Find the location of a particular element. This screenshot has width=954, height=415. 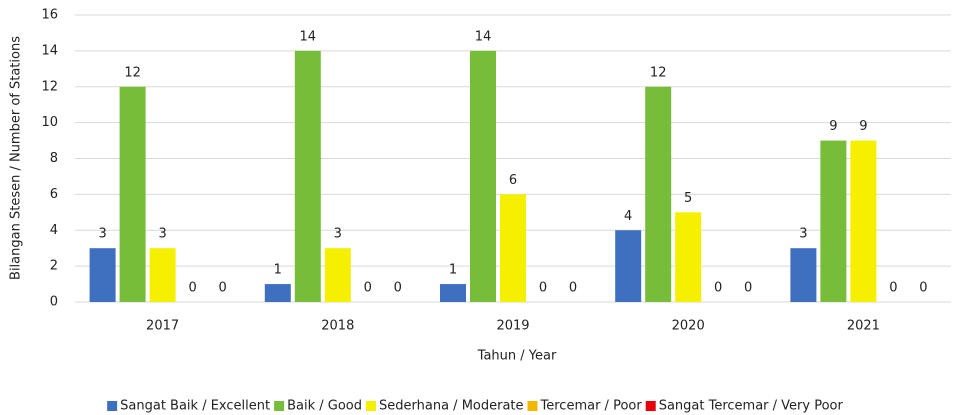

y-tick-label: 14 is located at coordinates (49, 50).